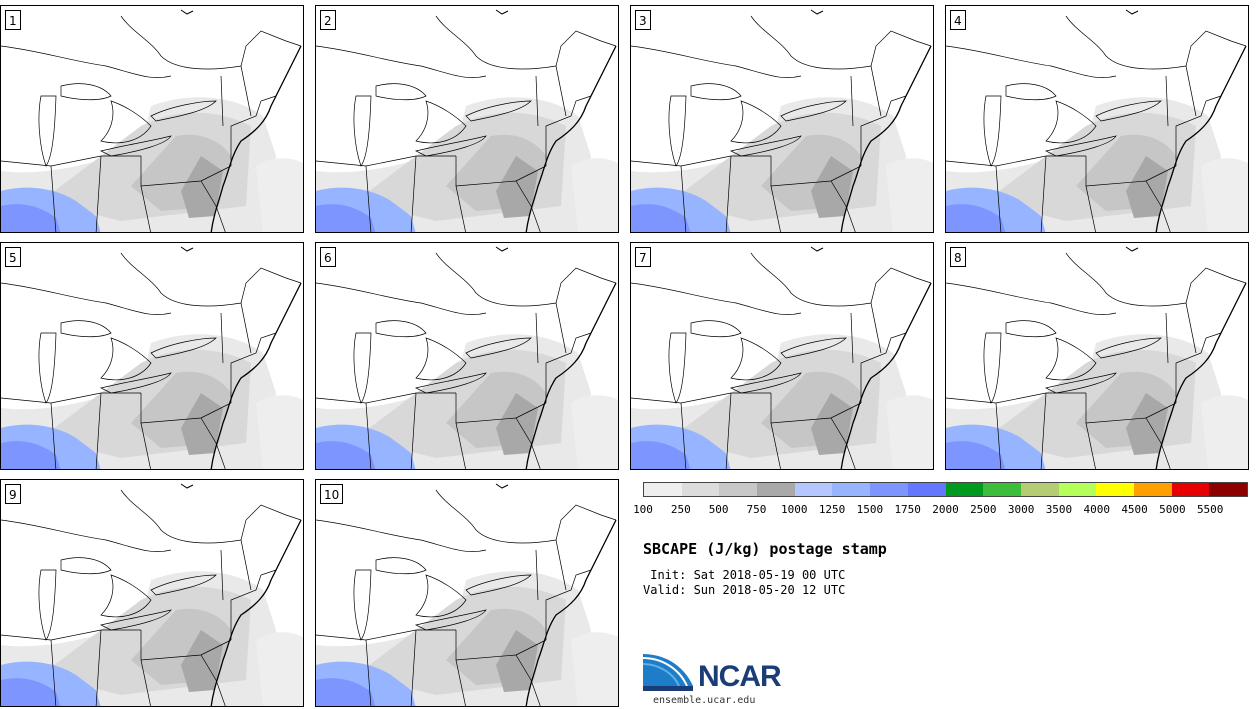  I want to click on colorbar-tick-label: 4500, so click(1134, 509).